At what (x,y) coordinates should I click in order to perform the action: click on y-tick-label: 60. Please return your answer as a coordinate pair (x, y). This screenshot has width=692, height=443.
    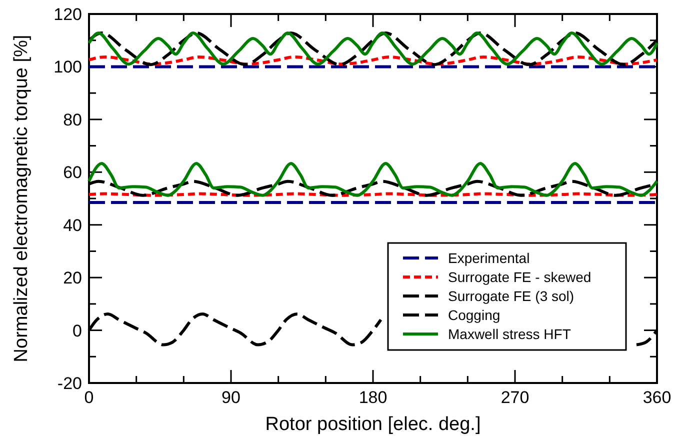
    Looking at the image, I should click on (72, 172).